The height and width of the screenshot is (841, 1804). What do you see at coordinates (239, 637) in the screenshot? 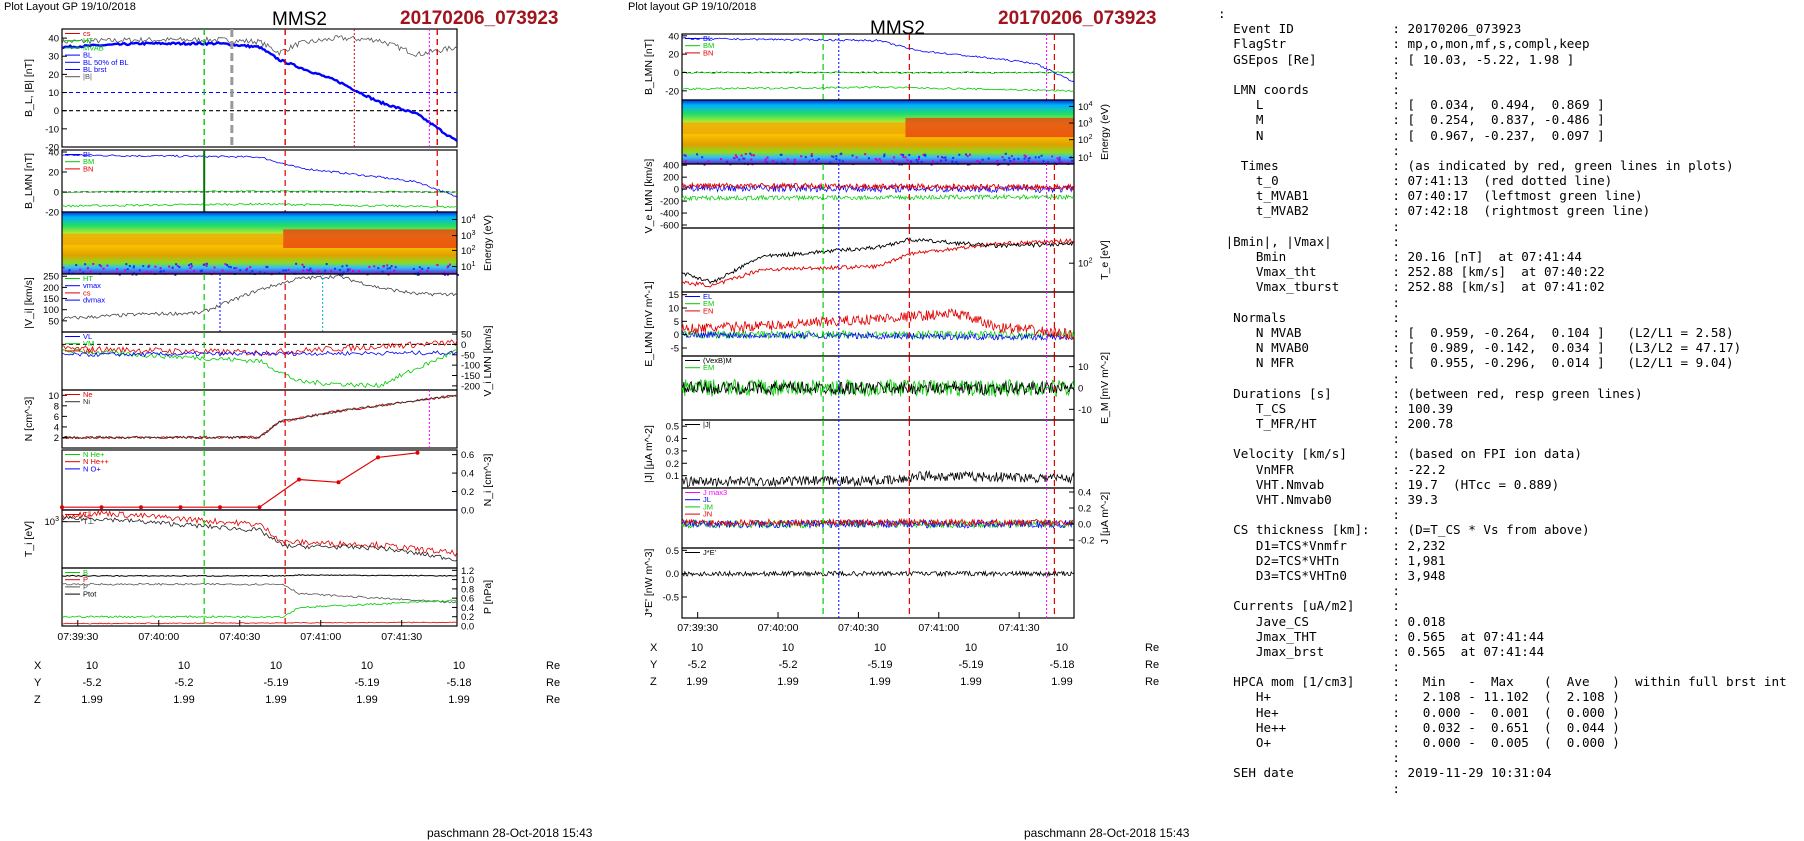
I see `left-x-tick-label: 07:40:30` at bounding box center [239, 637].